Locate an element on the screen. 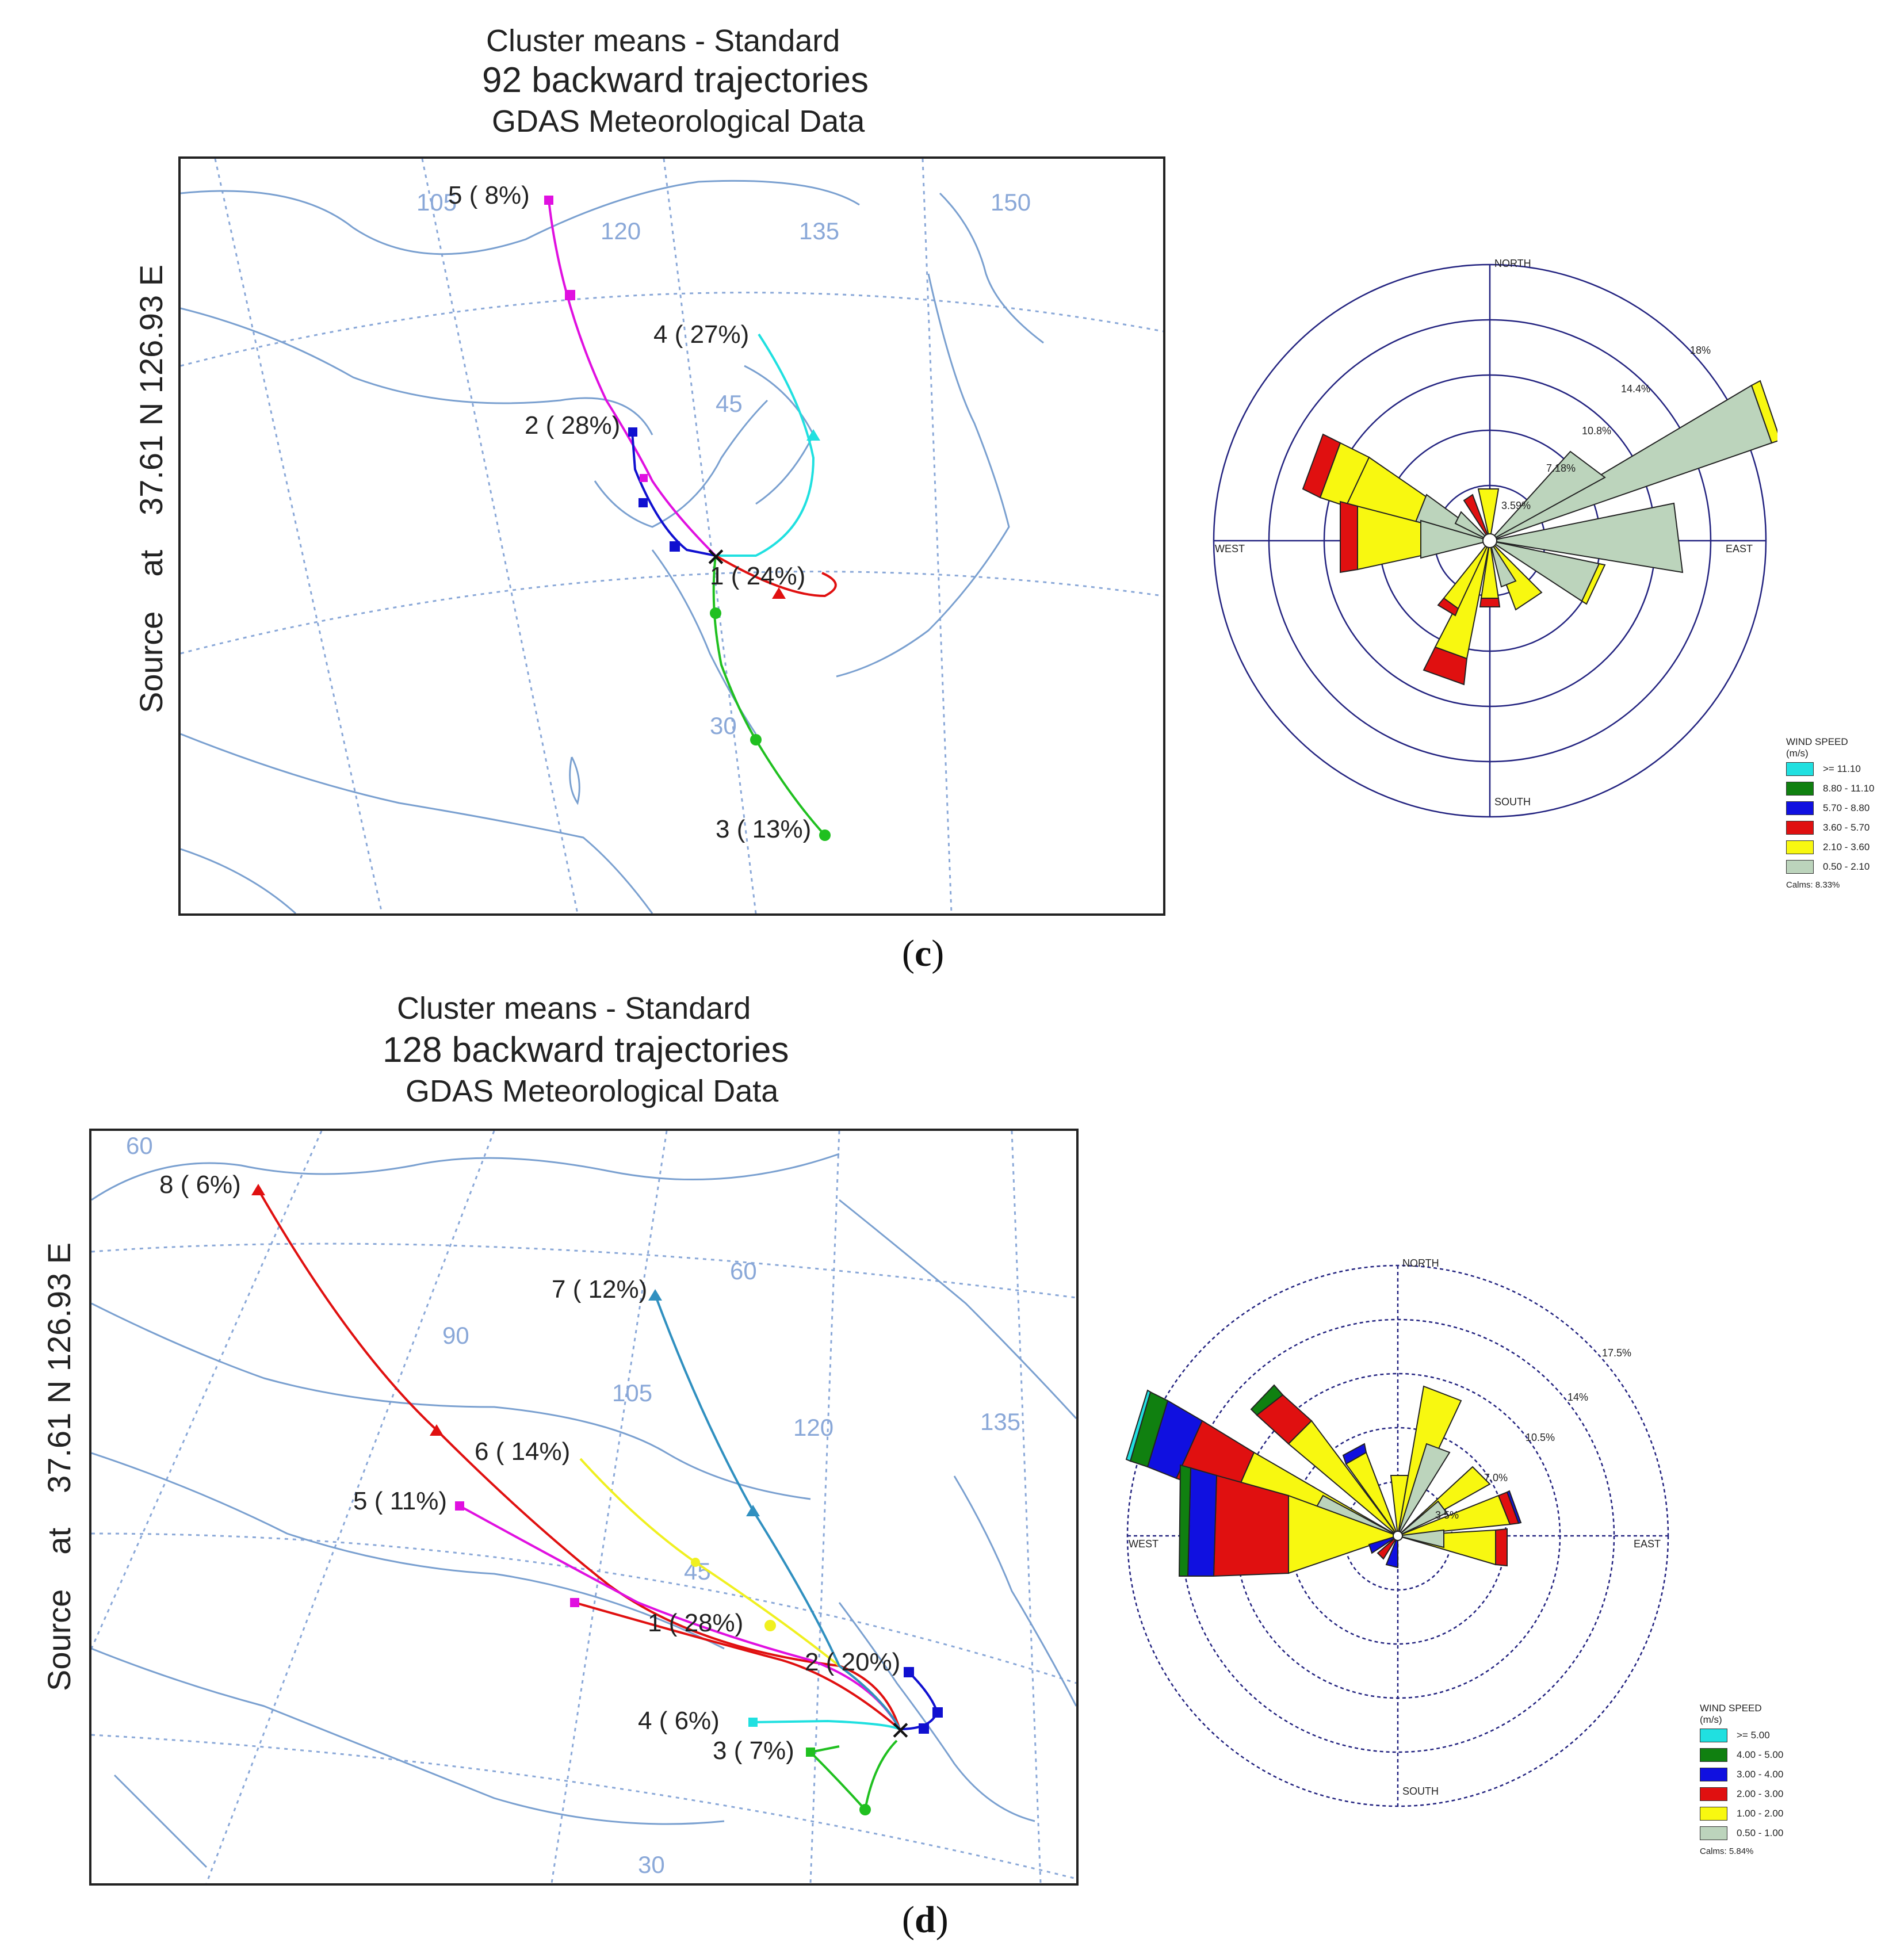 The height and width of the screenshot is (1950, 1904). panel-c-cluster-label-4: 4 ( 27%) is located at coordinates (701, 334).